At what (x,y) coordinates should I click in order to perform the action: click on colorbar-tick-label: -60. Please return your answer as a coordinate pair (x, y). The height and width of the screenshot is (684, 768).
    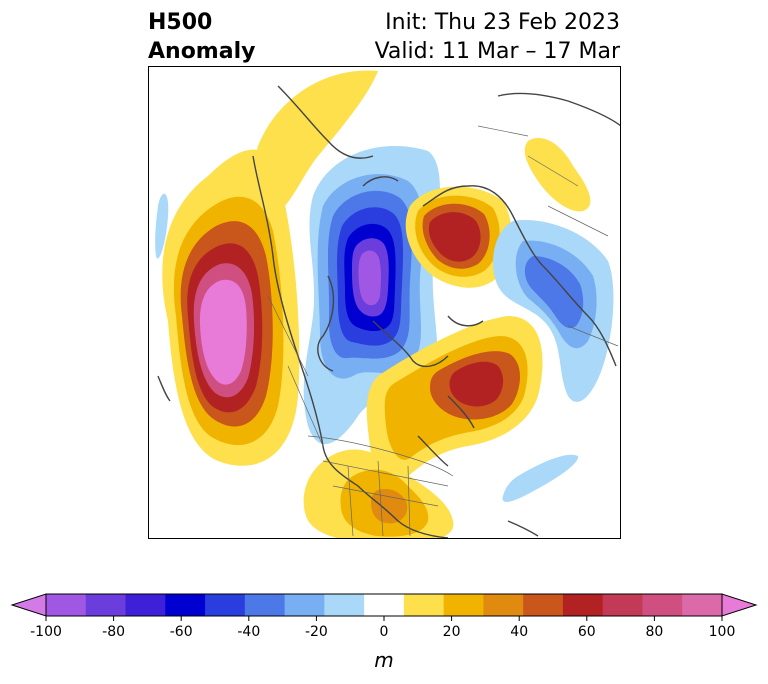
    Looking at the image, I should click on (181, 632).